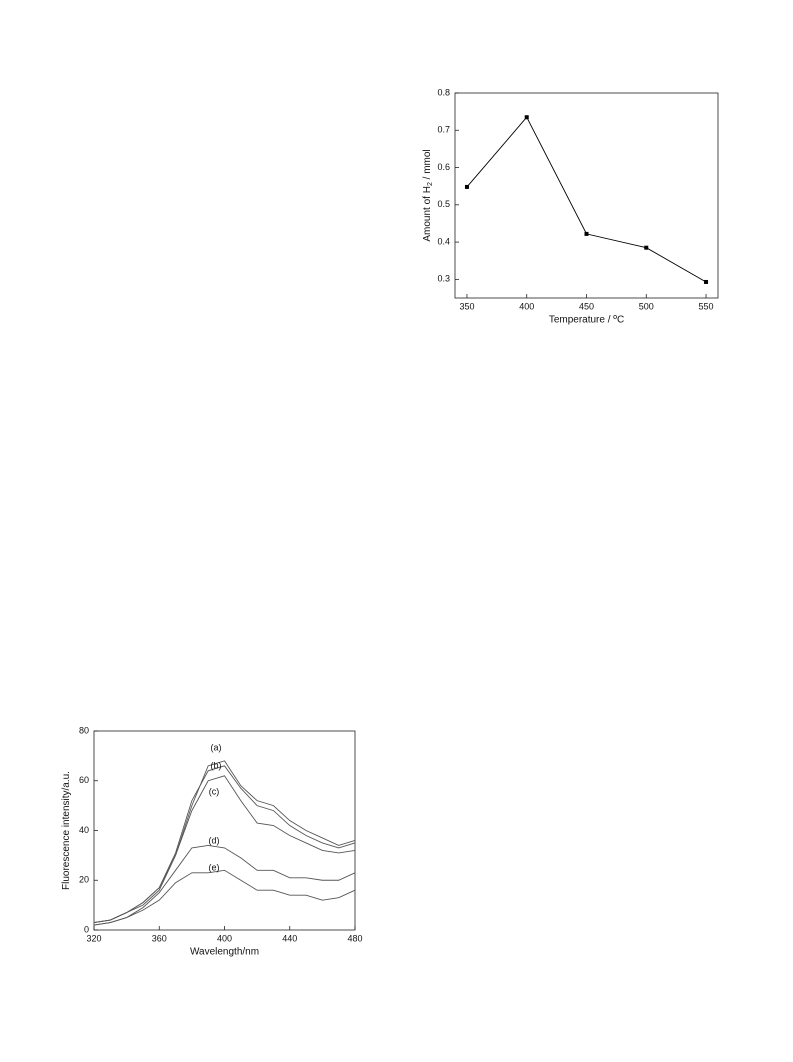 This screenshot has height=1062, width=793. Describe the element at coordinates (586, 306) in the screenshot. I see `x-tick-label: 450` at that location.